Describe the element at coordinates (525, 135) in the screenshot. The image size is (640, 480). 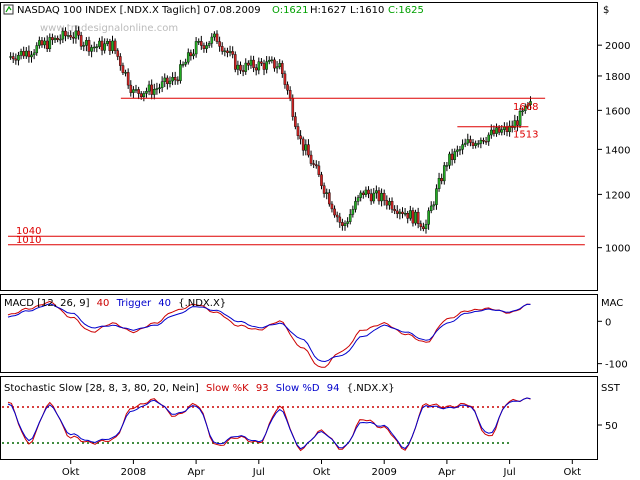
I see `level-label-1513: 1513` at that location.